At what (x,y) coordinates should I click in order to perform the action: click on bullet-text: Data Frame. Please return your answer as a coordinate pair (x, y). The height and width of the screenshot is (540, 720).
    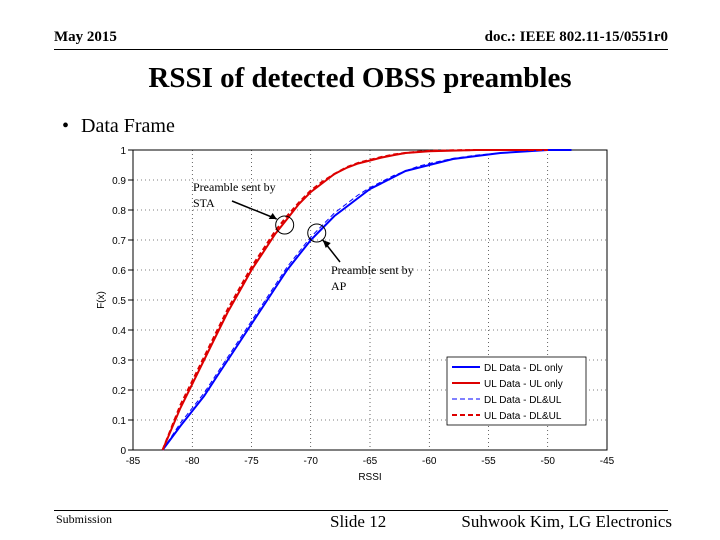
    Looking at the image, I should click on (128, 126).